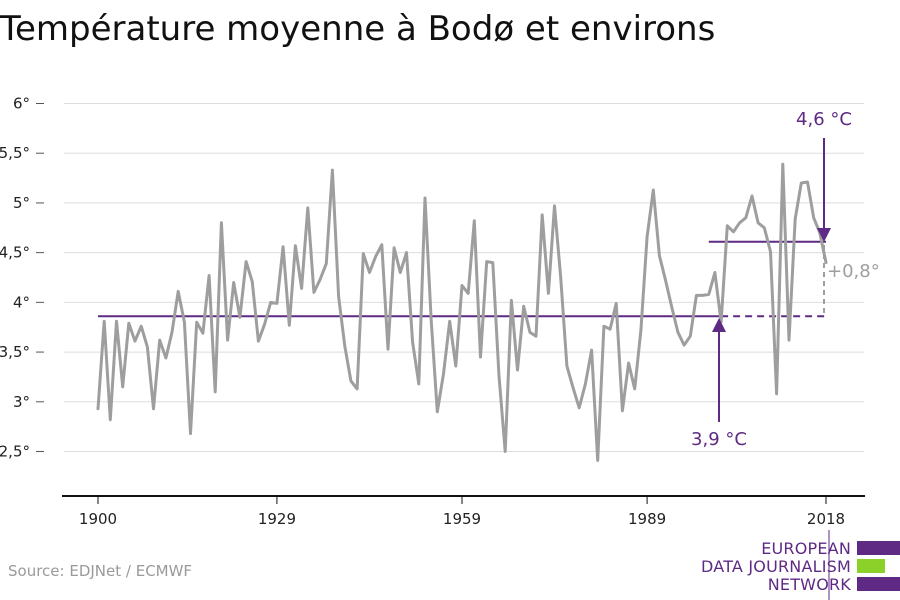 The width and height of the screenshot is (900, 600). I want to click on x-tick-label: 1929, so click(277, 519).